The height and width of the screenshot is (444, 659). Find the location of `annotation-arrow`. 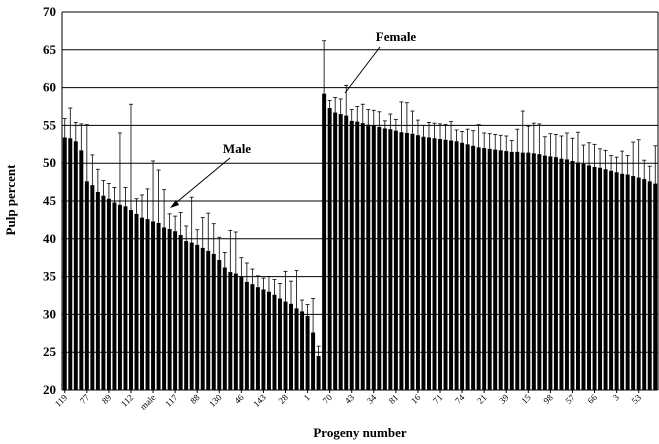

annotation-arrow is located at coordinates (201, 182).